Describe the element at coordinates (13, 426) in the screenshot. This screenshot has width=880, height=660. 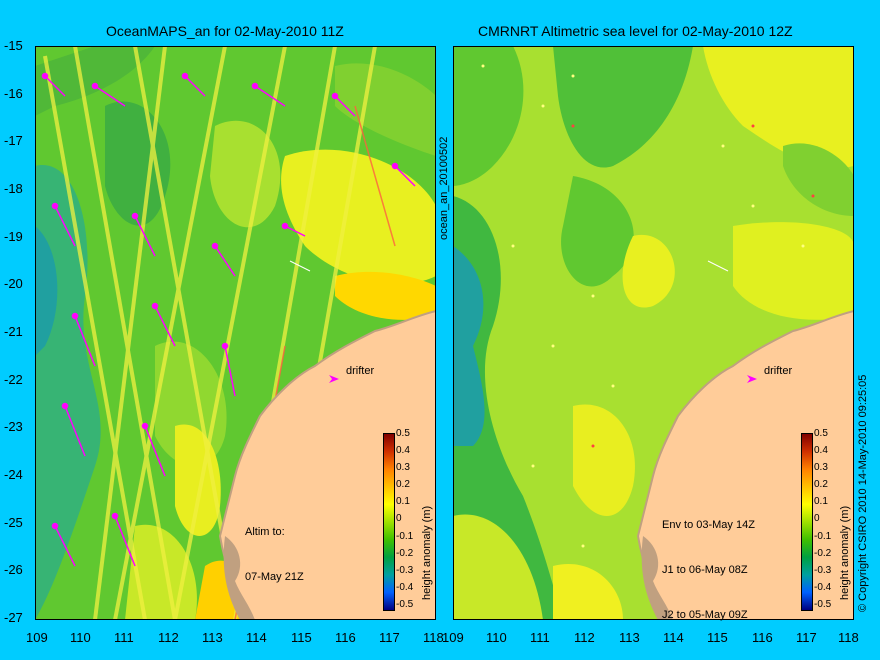
I see `lat-tick: -23` at that location.